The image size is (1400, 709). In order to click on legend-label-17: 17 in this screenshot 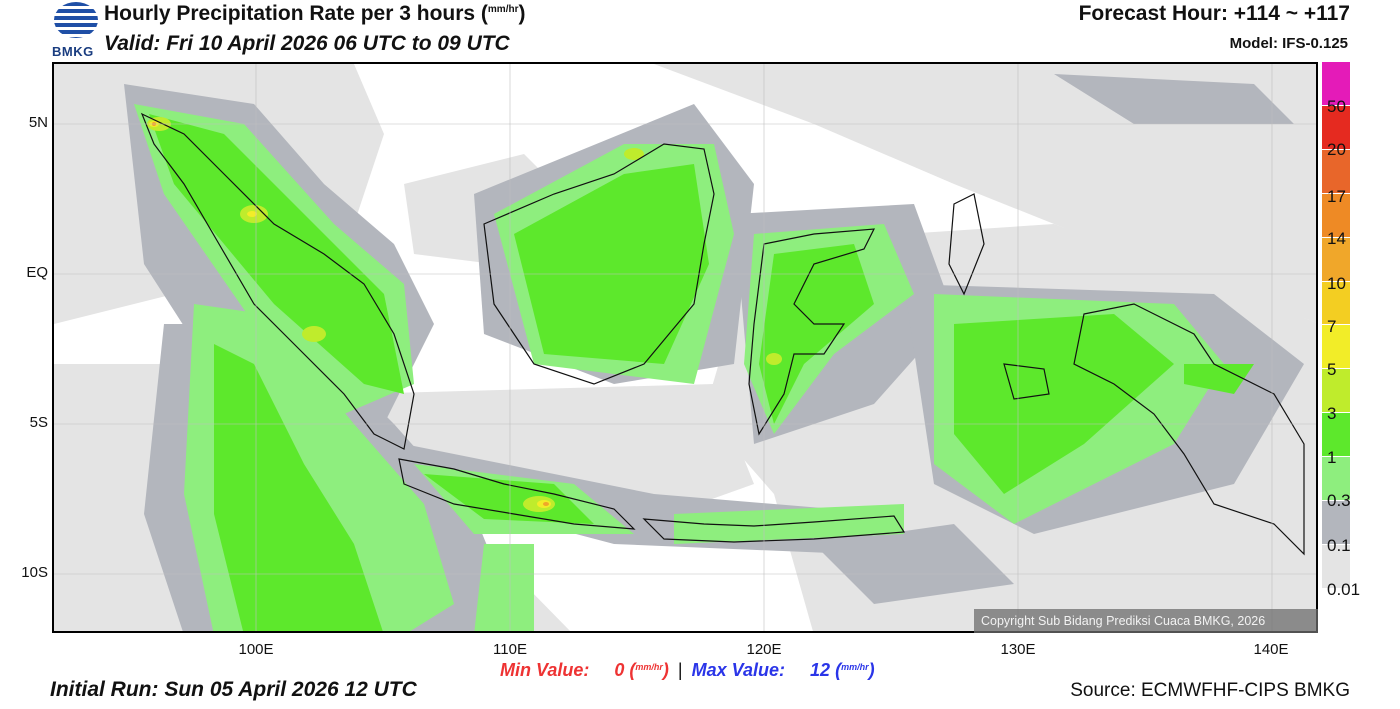, I will do `click(1336, 196)`.